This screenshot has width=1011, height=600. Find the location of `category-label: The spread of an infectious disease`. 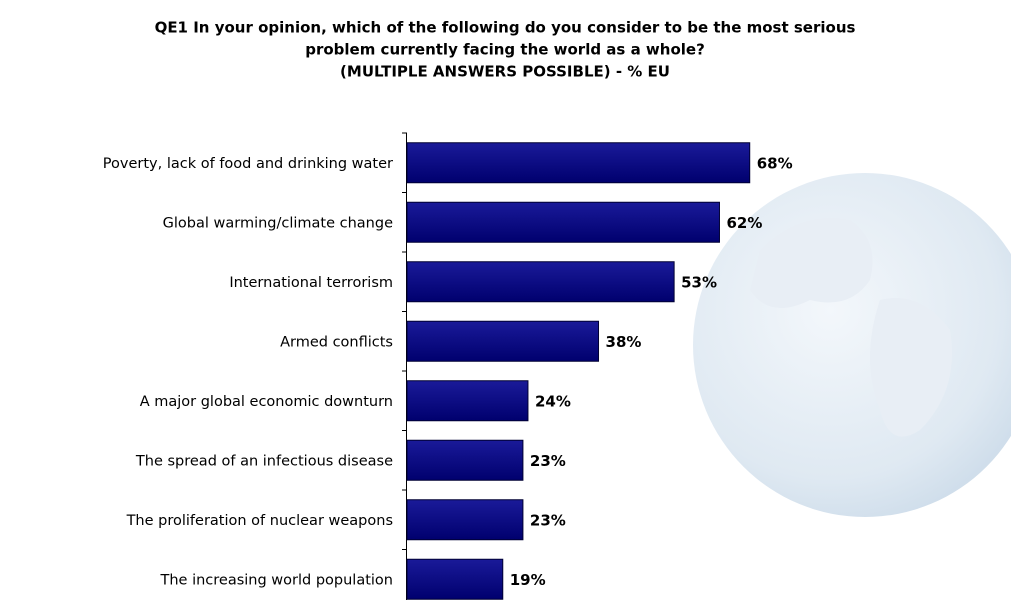

category-label: The spread of an infectious disease is located at coordinates (264, 461).